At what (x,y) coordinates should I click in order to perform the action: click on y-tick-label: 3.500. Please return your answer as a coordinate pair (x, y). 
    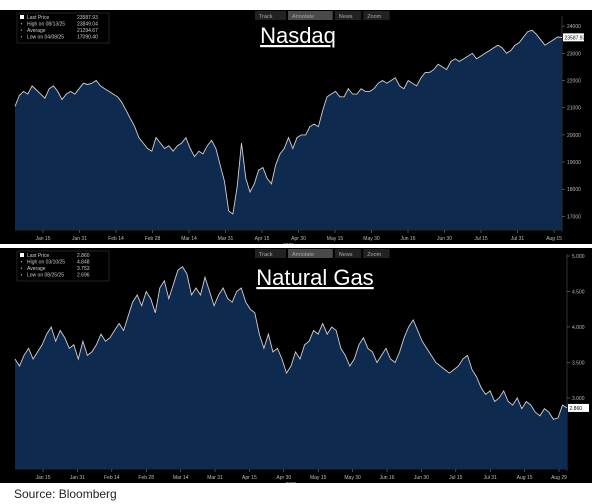
    Looking at the image, I should click on (578, 364).